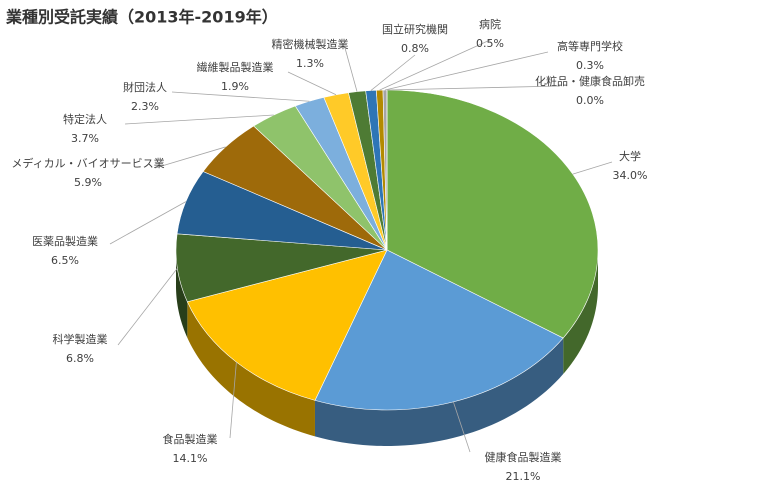 Image resolution: width=774 pixels, height=501 pixels. I want to click on value-label: 2.3%, so click(145, 106).